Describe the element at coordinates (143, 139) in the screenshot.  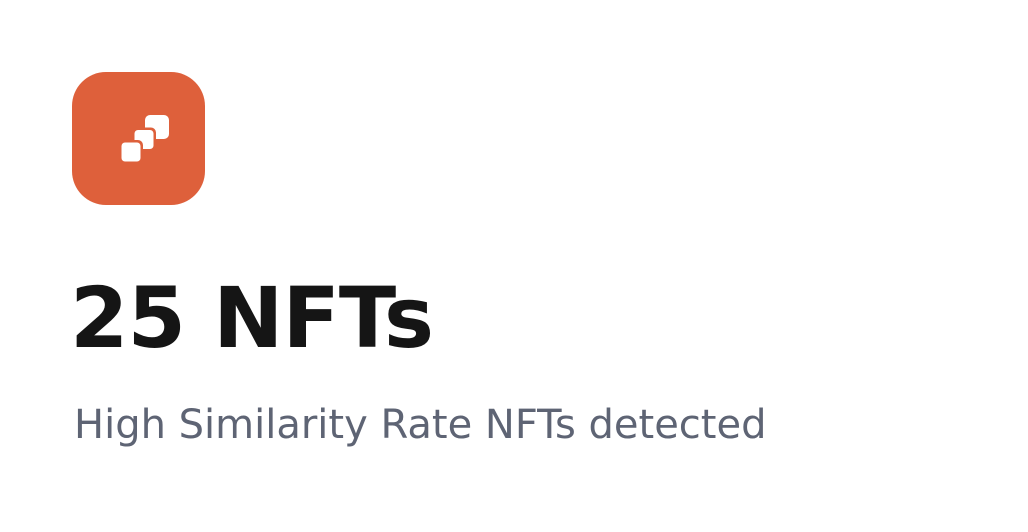
I see `stacked-squares-icon` at that location.